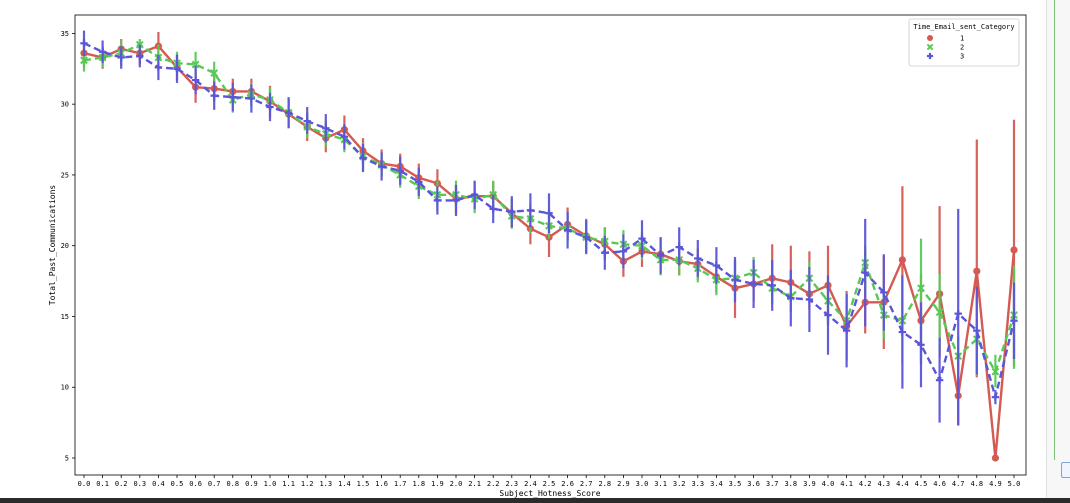  I want to click on x-tick-label: 5.0, so click(1014, 484).